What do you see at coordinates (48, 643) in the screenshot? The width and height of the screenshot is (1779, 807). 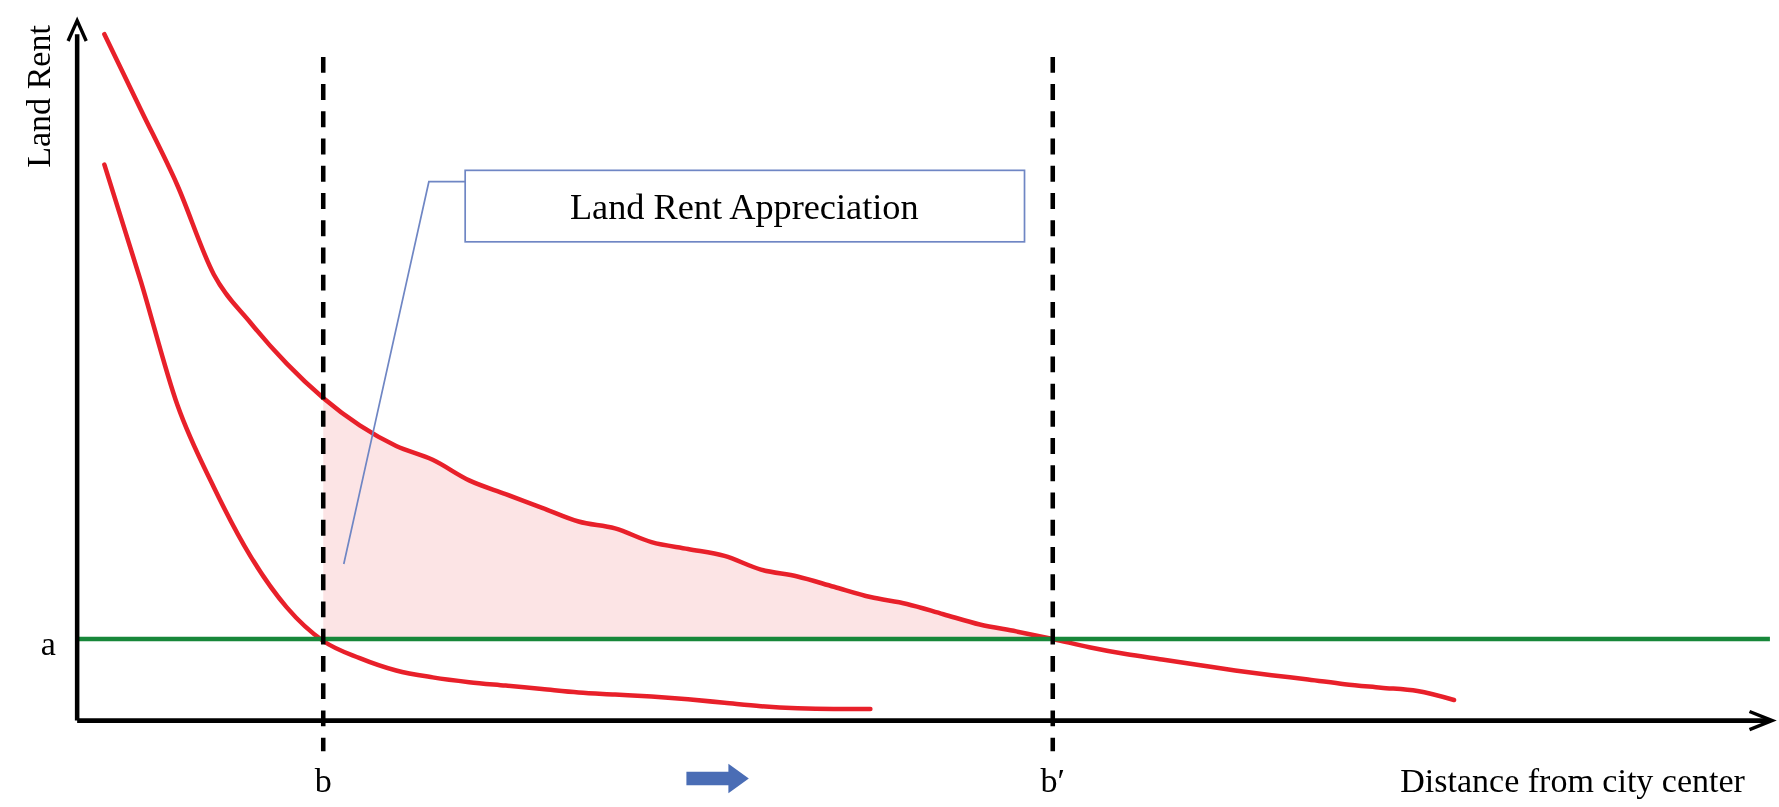 I see `ref-line-label: a` at bounding box center [48, 643].